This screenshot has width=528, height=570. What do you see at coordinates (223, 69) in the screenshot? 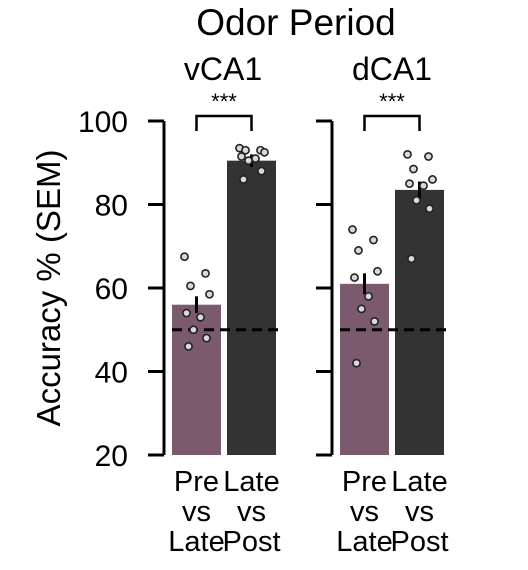
I see `panel-title: vCA1` at bounding box center [223, 69].